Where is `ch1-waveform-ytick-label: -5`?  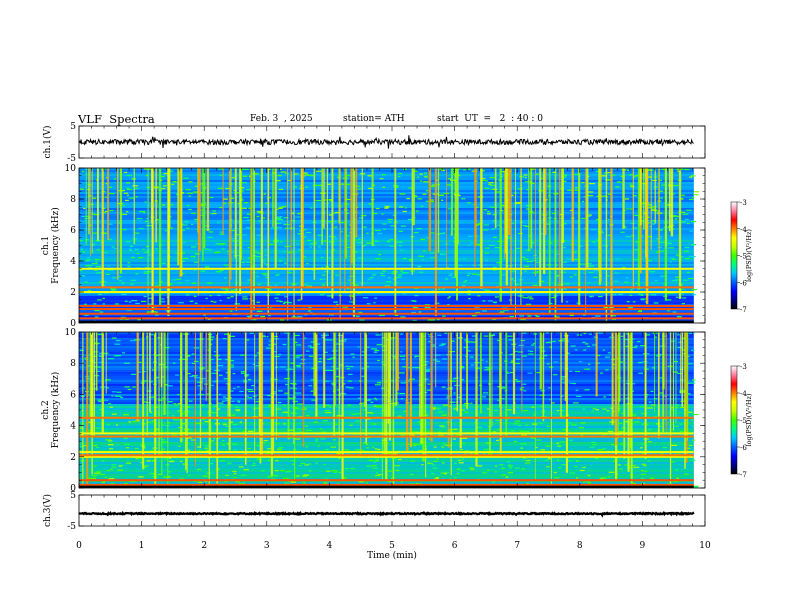
ch1-waveform-ytick-label: -5 is located at coordinates (71, 159).